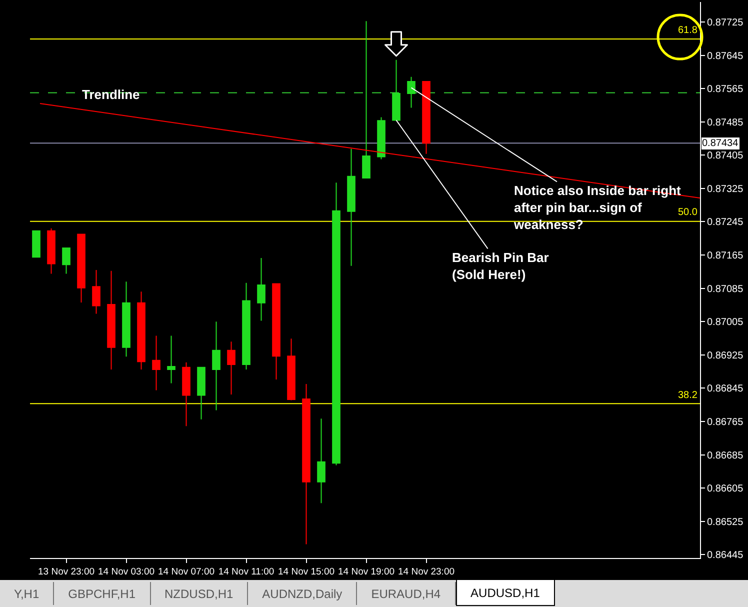  What do you see at coordinates (366, 572) in the screenshot?
I see `x-tick-label: 14 Nov 19:00` at bounding box center [366, 572].